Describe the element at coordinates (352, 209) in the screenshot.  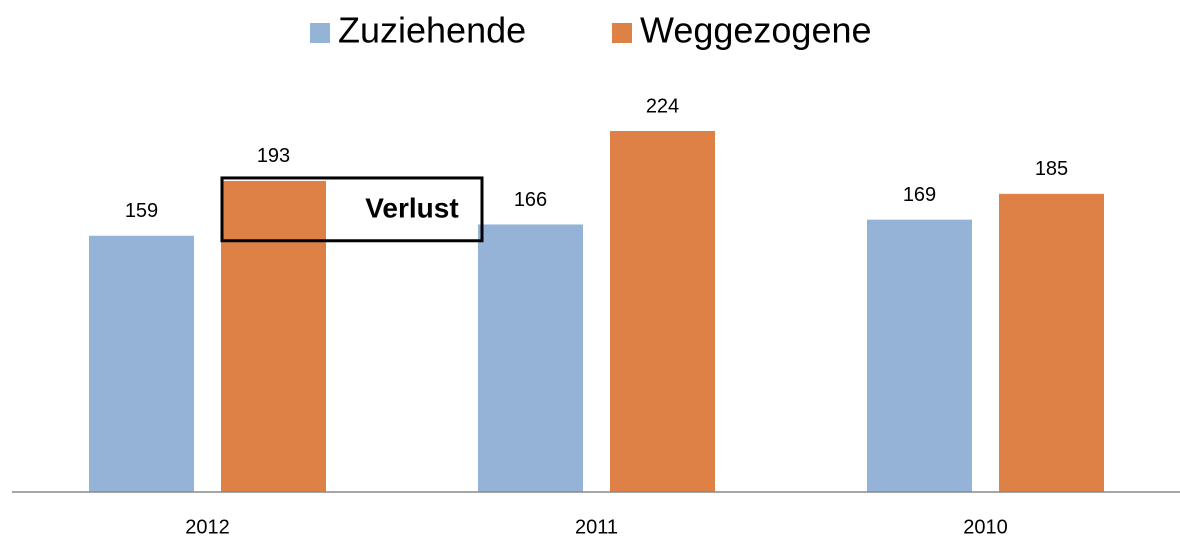
I see `annotation-box` at that location.